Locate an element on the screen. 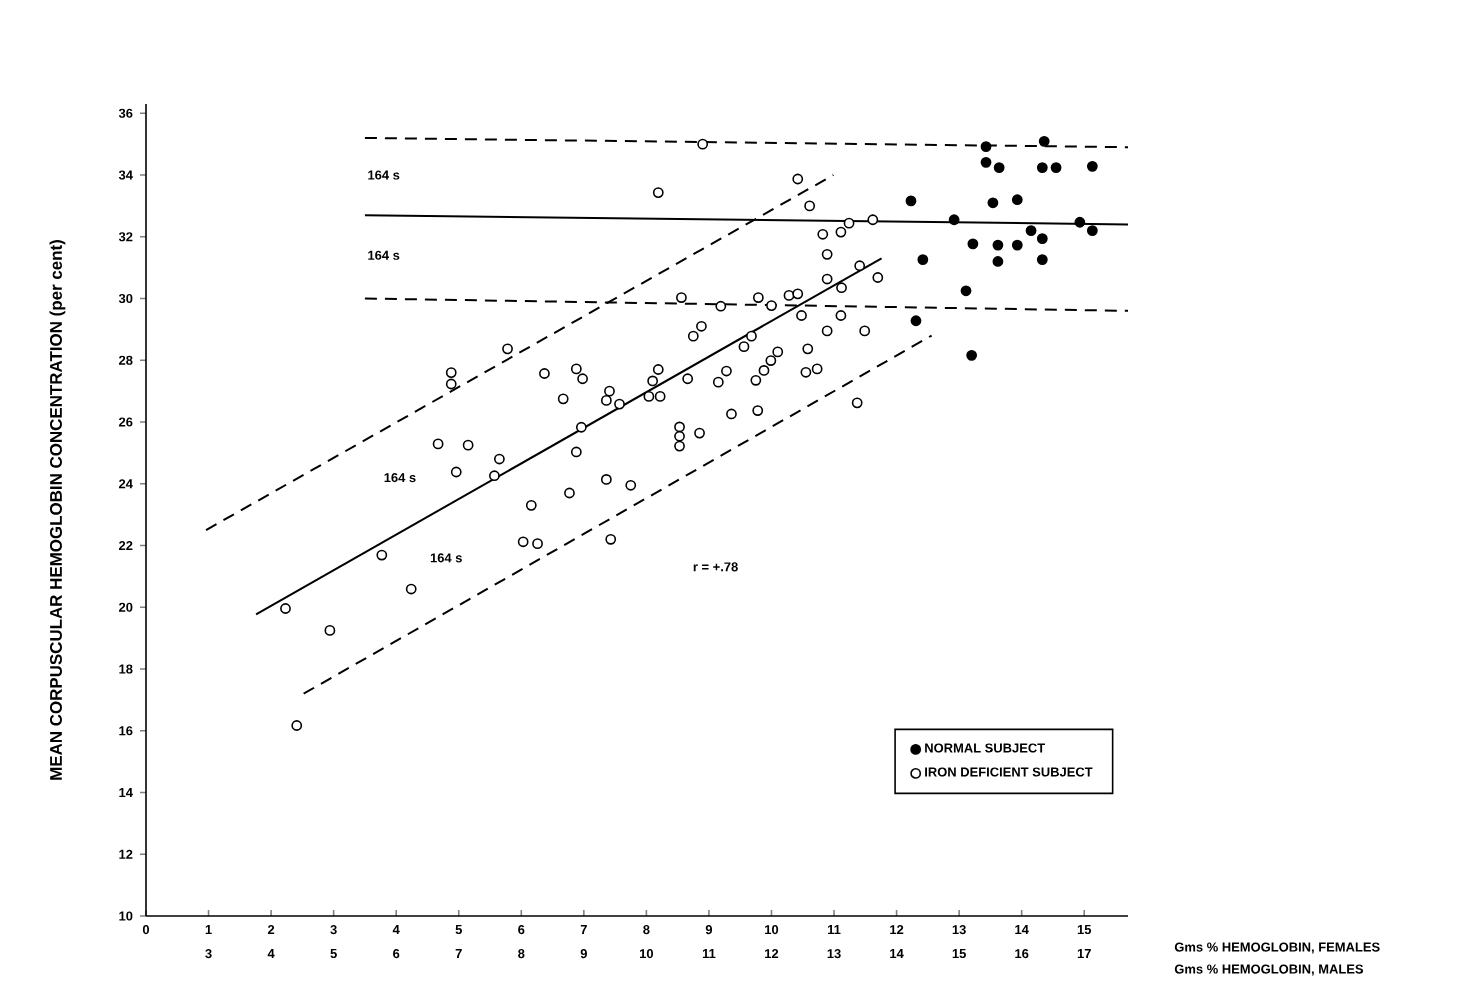 Image resolution: width=1480 pixels, height=984 pixels. y-axis-title: MEAN CORPUSCULAR HEMOGLOBIN CONCENTRATION (per cent) is located at coordinates (57, 510).